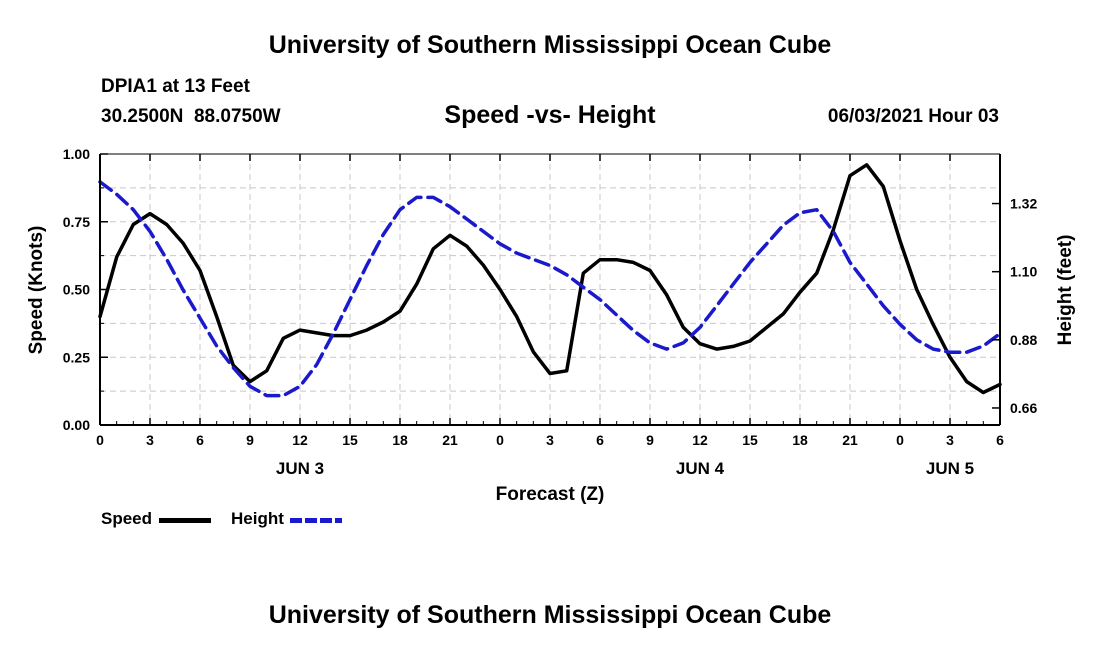 The image size is (1100, 650). Describe the element at coordinates (1065, 290) in the screenshot. I see `y2-axis-label: Height (feet)` at that location.